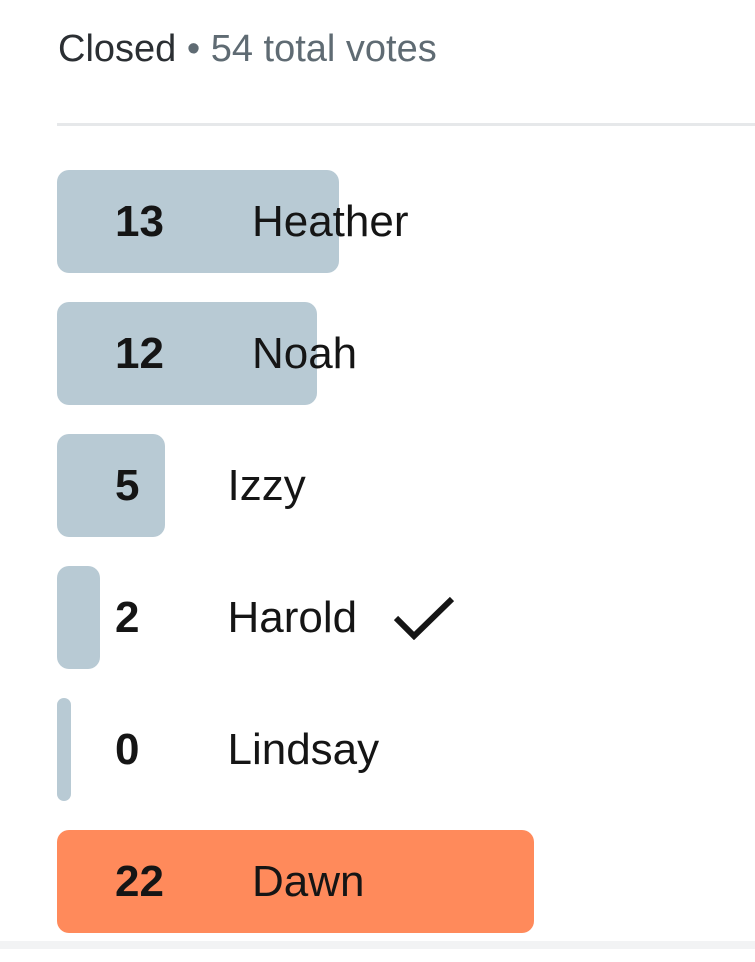 The height and width of the screenshot is (962, 755). What do you see at coordinates (266, 485) in the screenshot?
I see `option-name: Izzy` at bounding box center [266, 485].